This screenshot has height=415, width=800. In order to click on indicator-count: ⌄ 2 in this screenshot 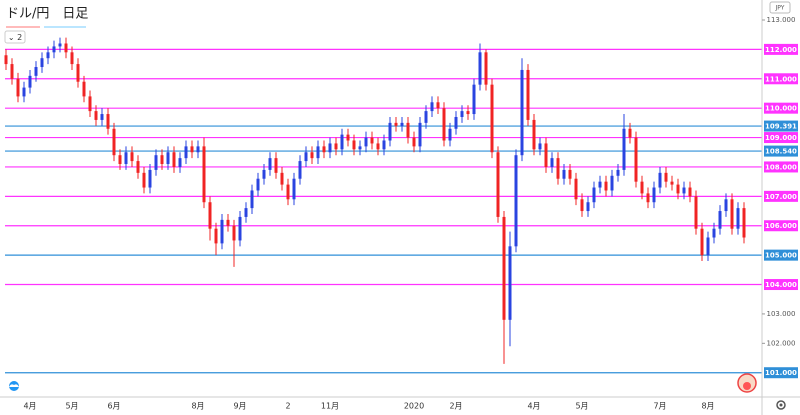, I will do `click(15, 37)`.